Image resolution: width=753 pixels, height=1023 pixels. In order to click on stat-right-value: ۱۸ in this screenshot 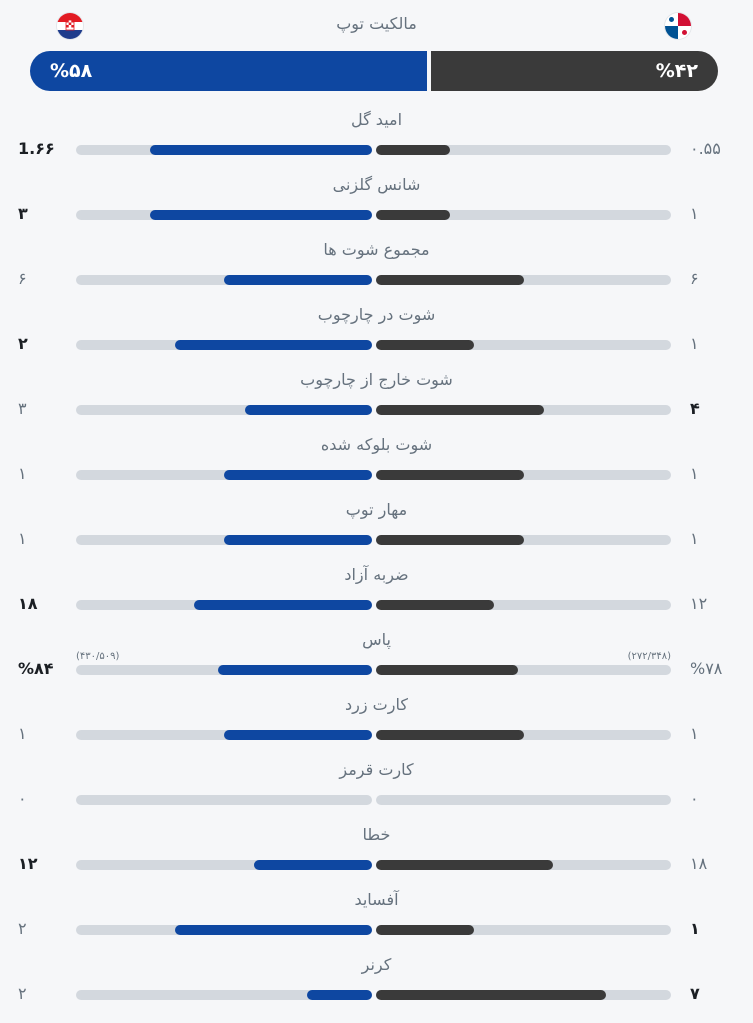, I will do `click(699, 863)`.